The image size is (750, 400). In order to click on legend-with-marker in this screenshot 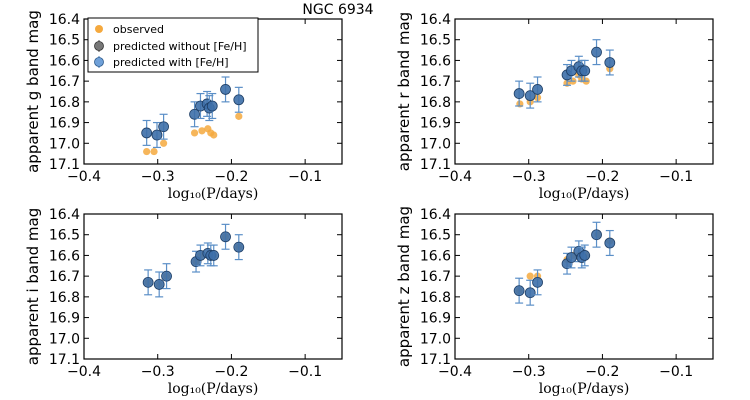, I will do `click(99, 62)`.